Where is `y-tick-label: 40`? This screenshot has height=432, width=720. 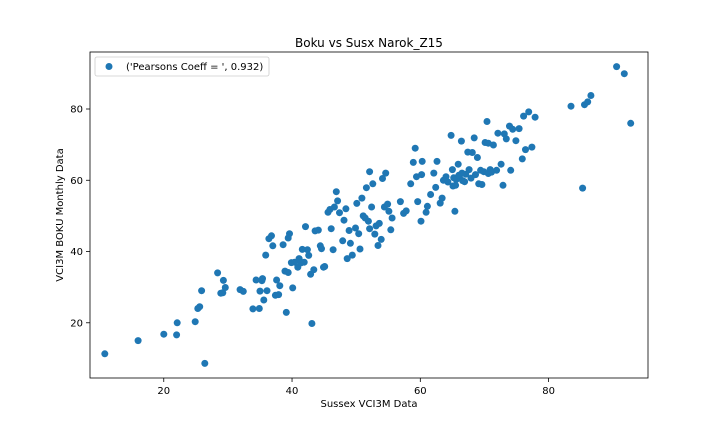 y-tick-label: 40 is located at coordinates (76, 252).